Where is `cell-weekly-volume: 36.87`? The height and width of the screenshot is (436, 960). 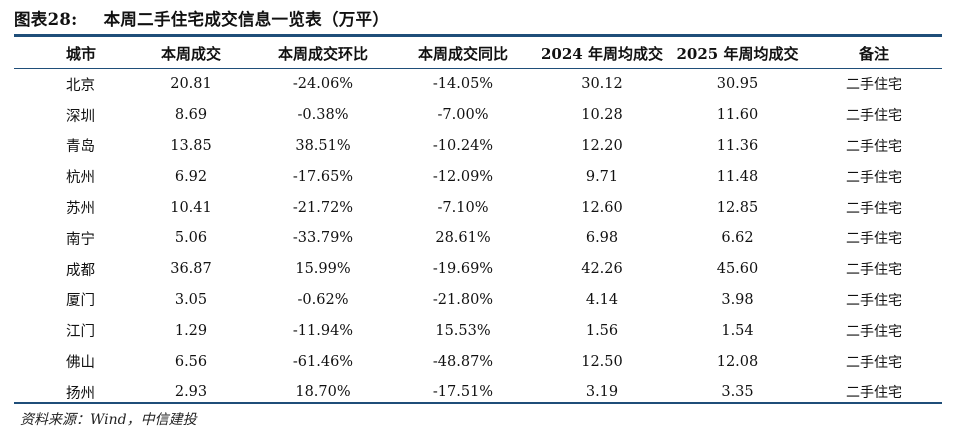 cell-weekly-volume: 36.87 is located at coordinates (191, 269).